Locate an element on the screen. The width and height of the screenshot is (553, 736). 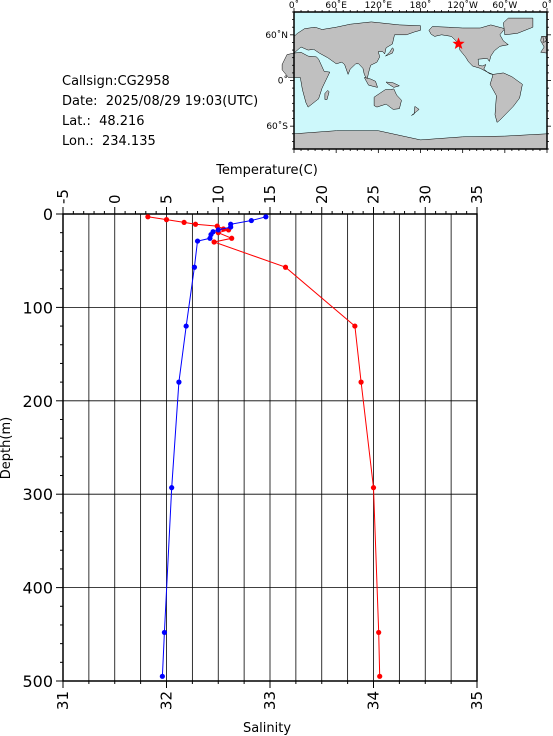
temperature-tick-label: 20 is located at coordinates (322, 194).